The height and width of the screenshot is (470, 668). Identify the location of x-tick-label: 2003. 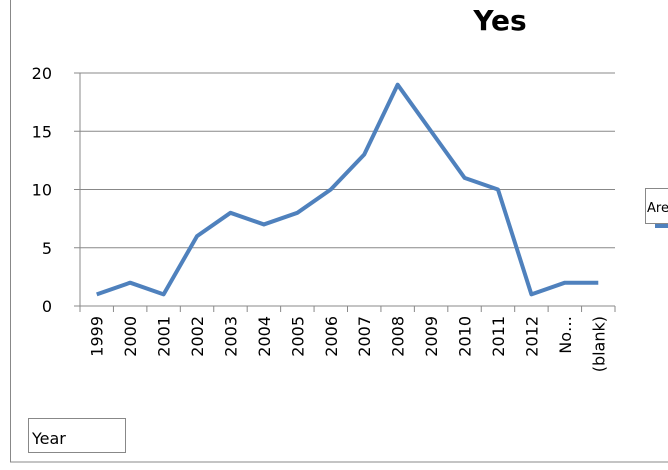
(230, 336).